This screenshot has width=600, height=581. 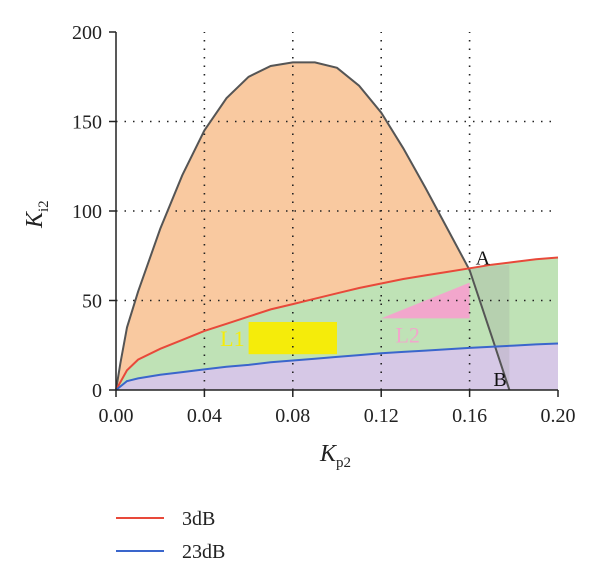 I want to click on point-label-a: A, so click(x=483, y=258).